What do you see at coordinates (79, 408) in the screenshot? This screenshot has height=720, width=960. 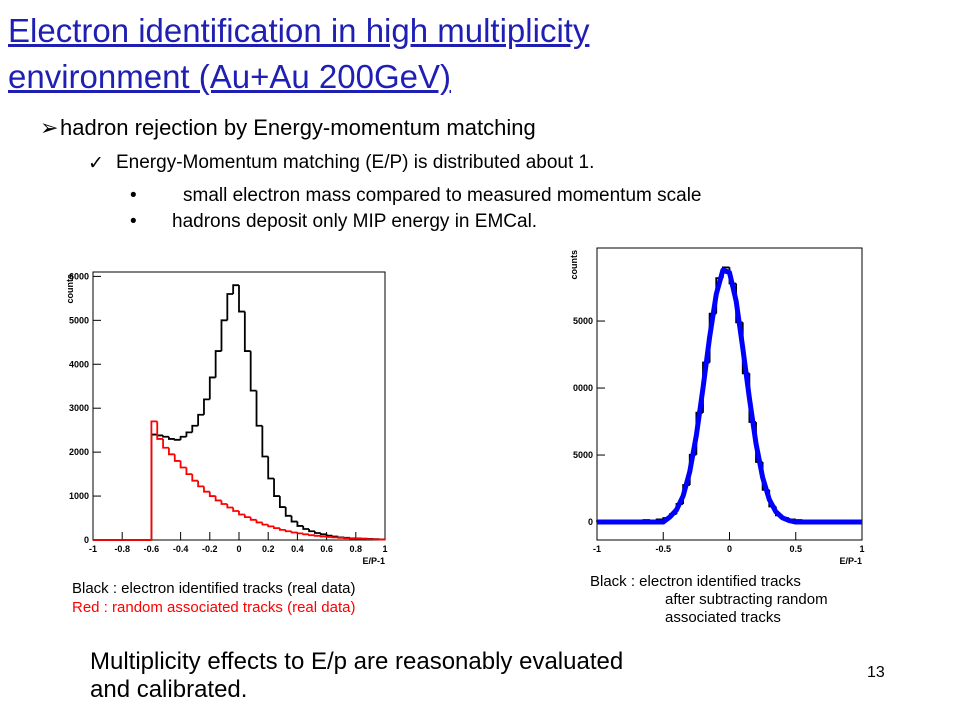 I see `y-tick-label: 3000` at bounding box center [79, 408].